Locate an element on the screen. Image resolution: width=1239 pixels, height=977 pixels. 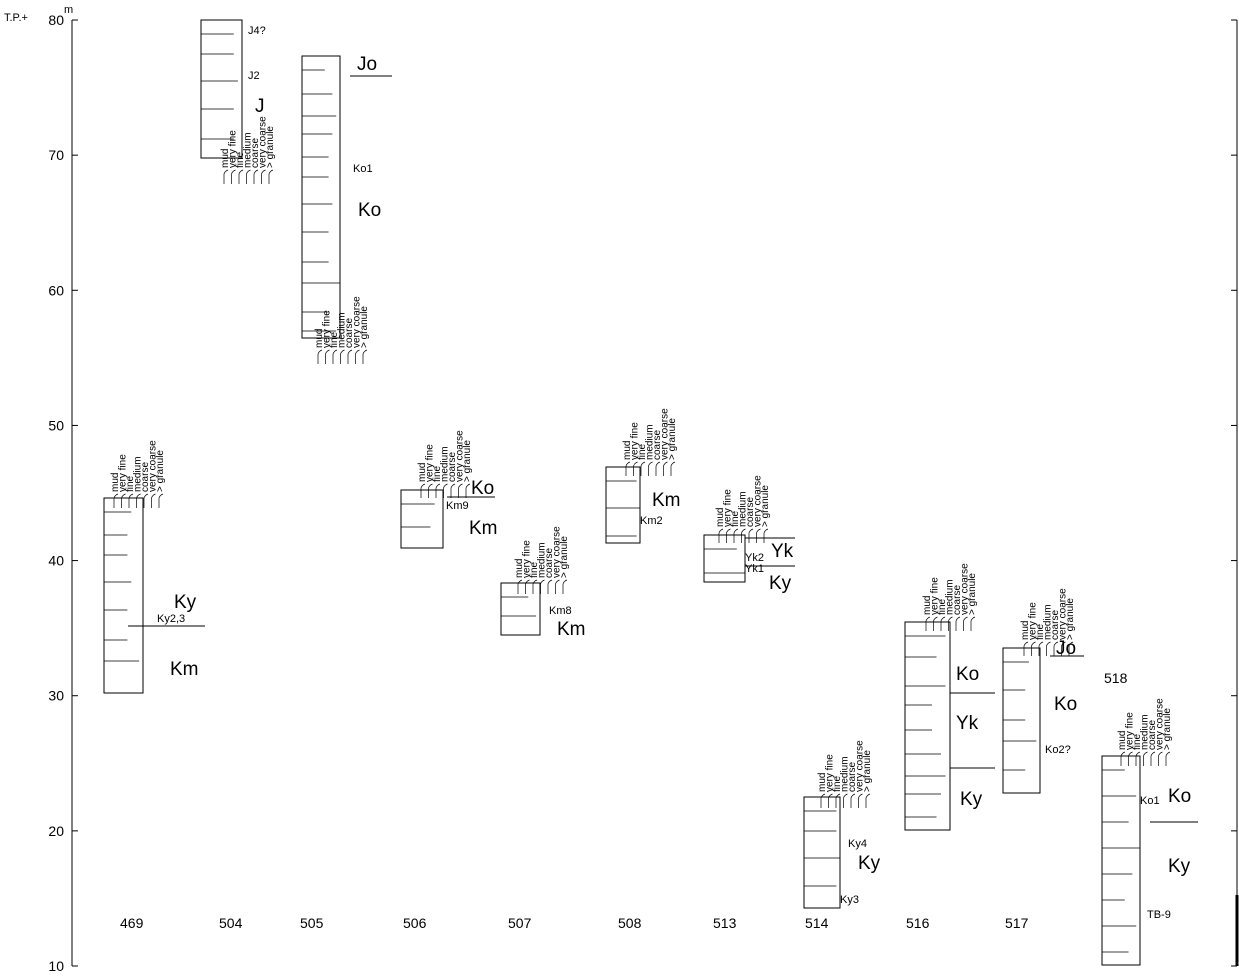
y-tick-label: 50 is located at coordinates (56, 425).